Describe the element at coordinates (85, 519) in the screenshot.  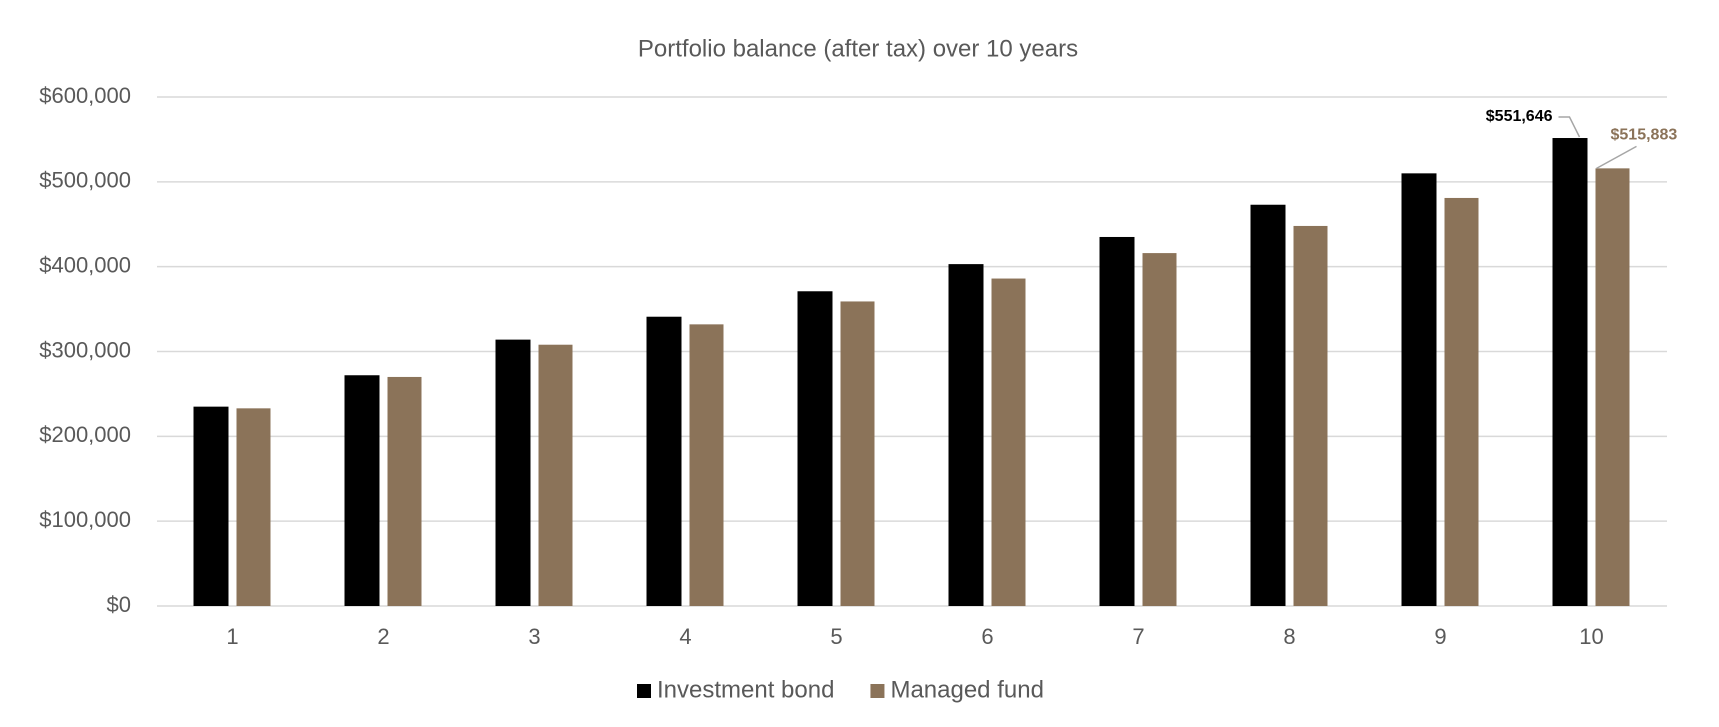
I see `y-tick-label: $100,000` at that location.